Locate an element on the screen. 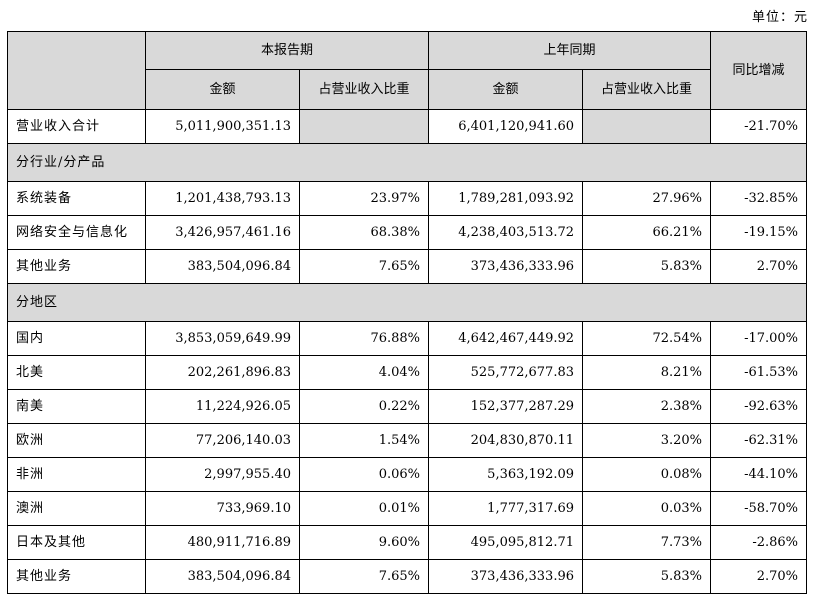  row-label: 澳洲 is located at coordinates (76, 508).